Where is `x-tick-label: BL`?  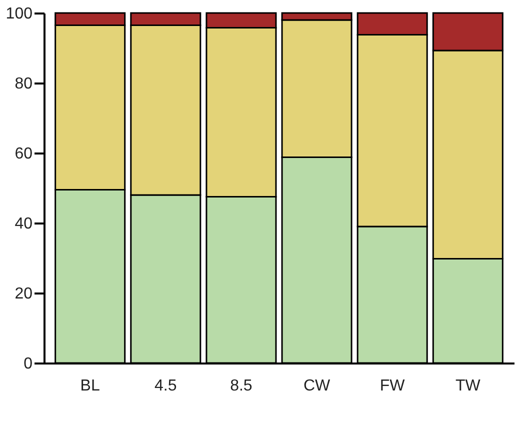 x-tick-label: BL is located at coordinates (90, 386).